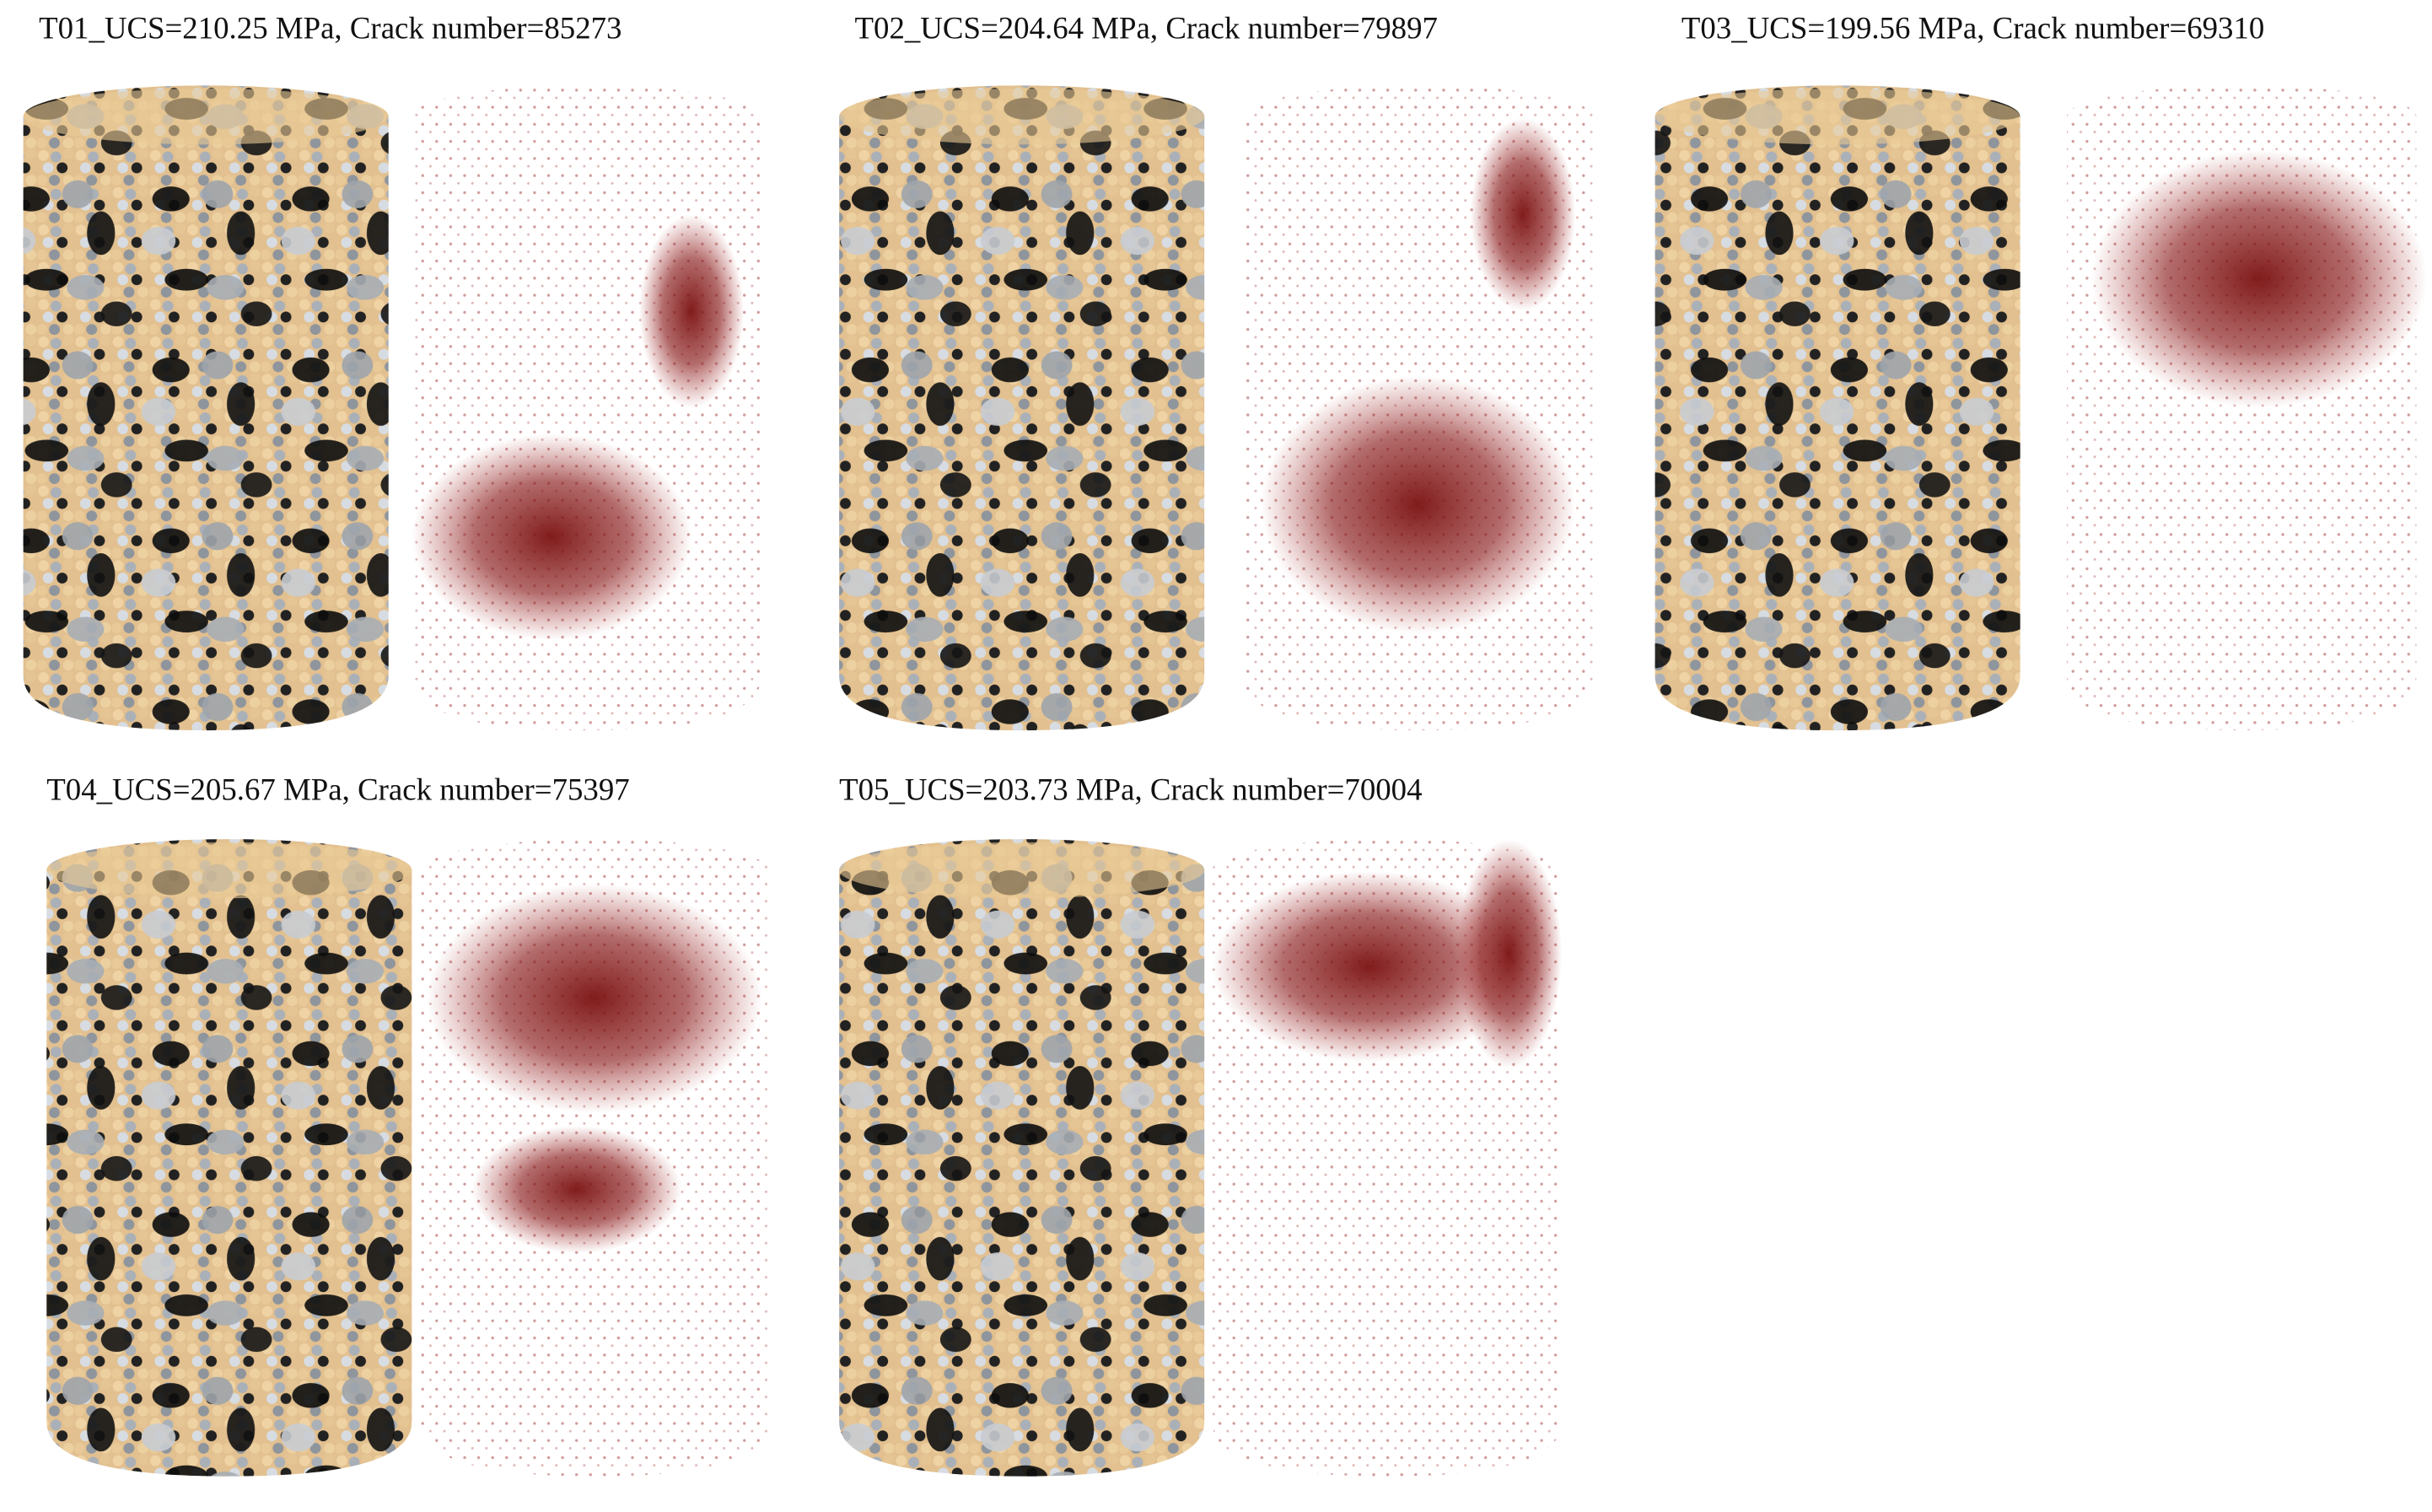  Describe the element at coordinates (1146, 27) in the screenshot. I see `panel-title: T02_UCS=204.64 MPa, Crack number=79897` at that location.